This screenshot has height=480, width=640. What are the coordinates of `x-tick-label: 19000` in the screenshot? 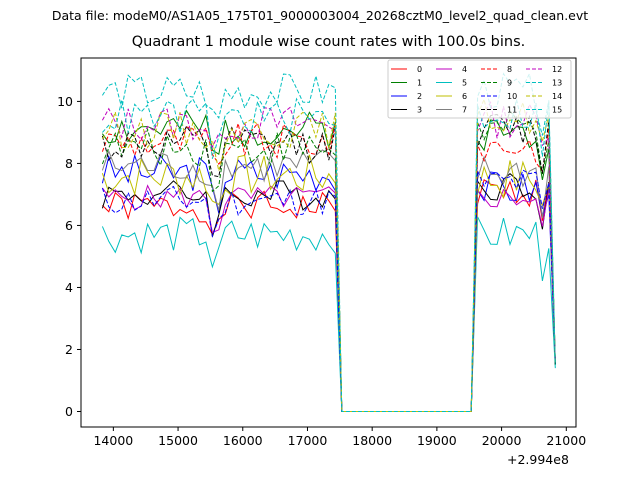 It's located at (437, 440).